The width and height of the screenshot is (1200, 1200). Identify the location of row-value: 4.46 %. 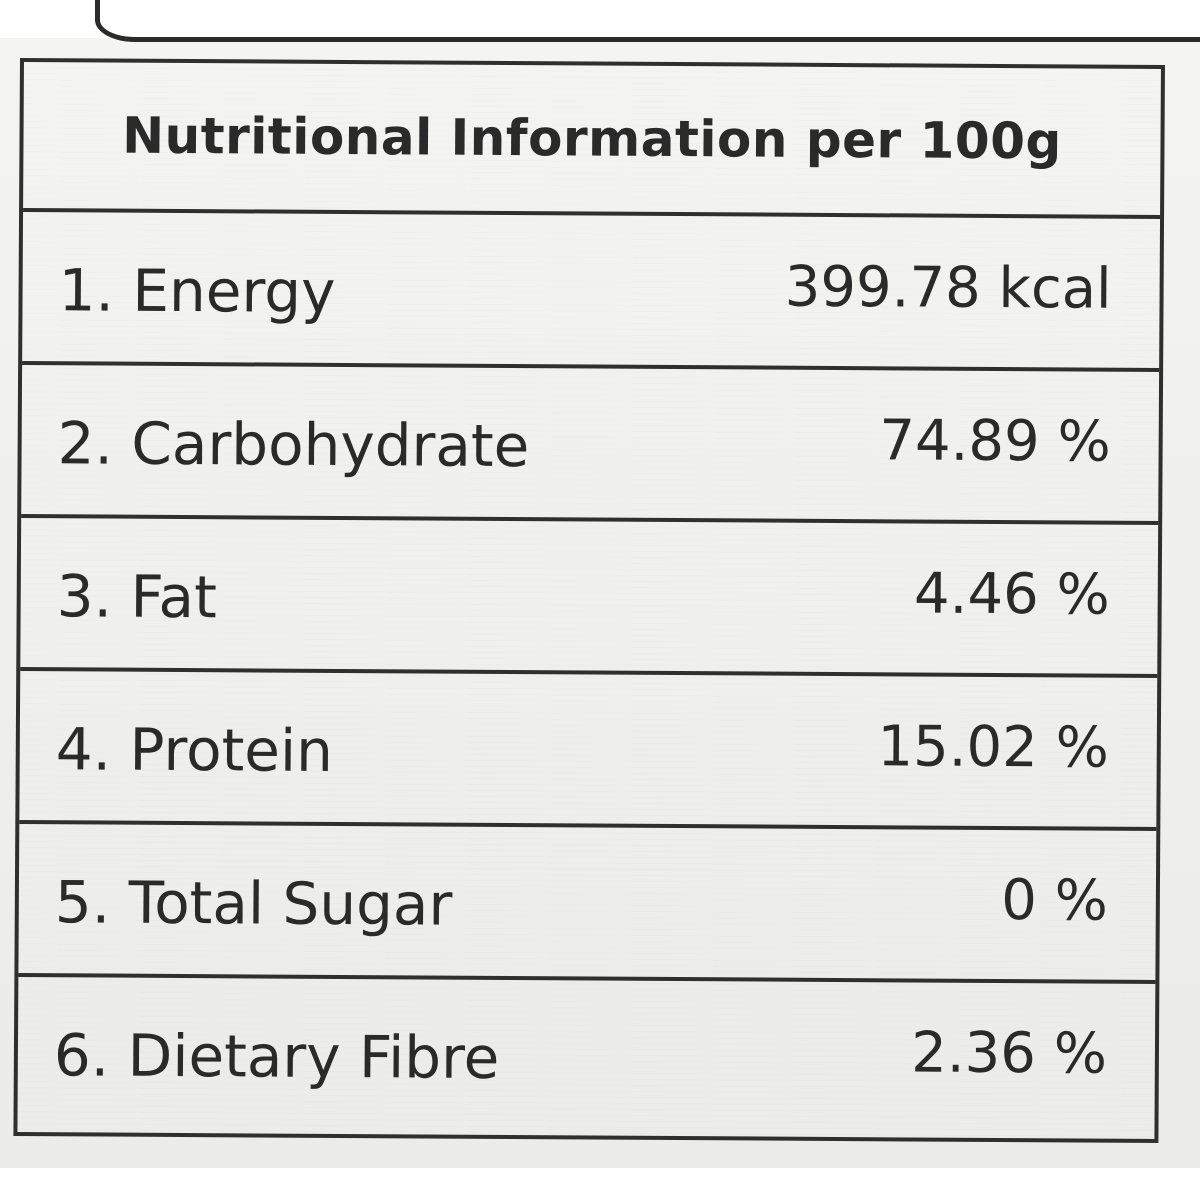
(1011, 594).